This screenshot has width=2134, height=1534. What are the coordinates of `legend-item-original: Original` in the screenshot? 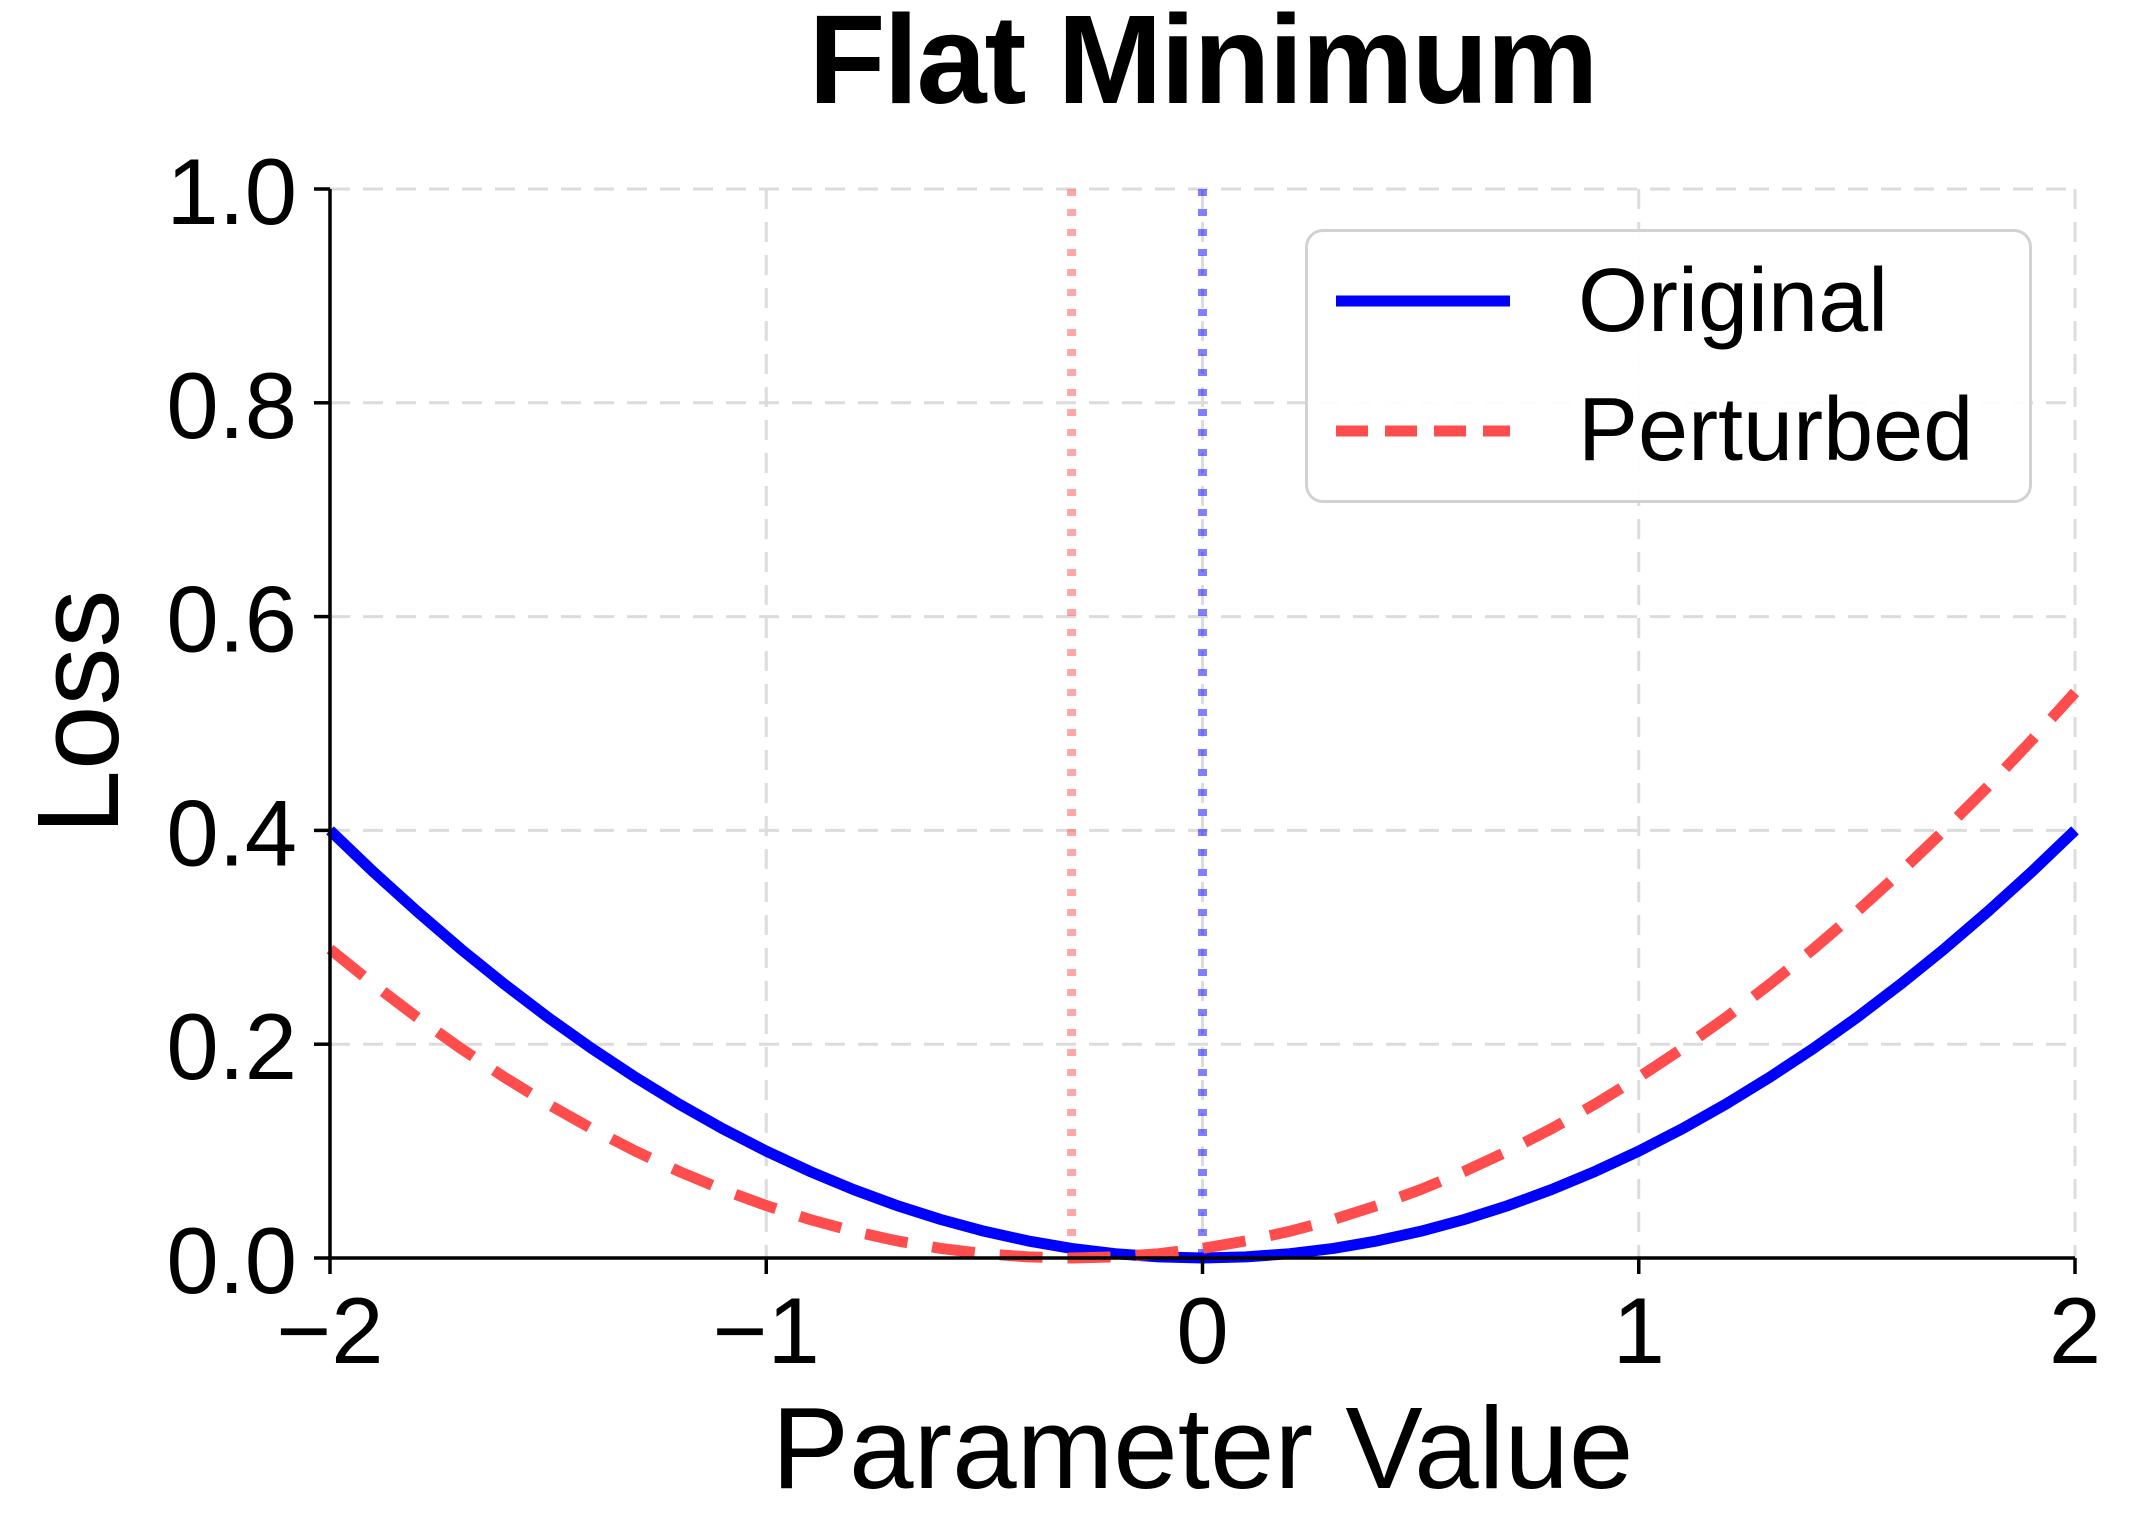 It's located at (1681, 302).